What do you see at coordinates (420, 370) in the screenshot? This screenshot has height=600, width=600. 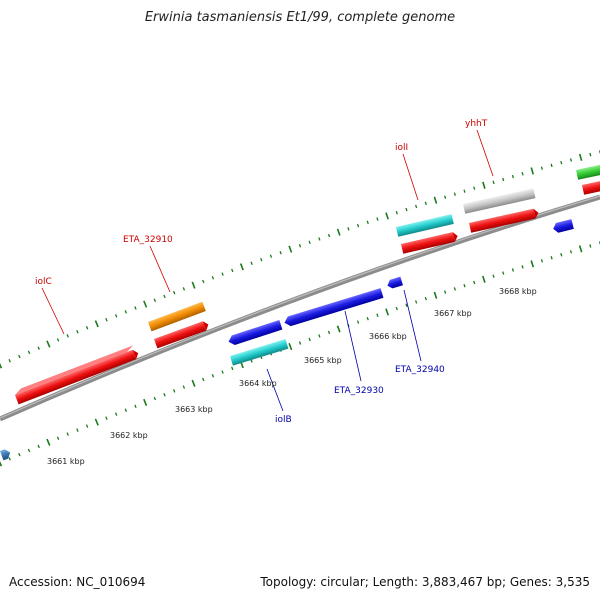 I see `label-ETA_32940: ETA_32940` at bounding box center [420, 370].